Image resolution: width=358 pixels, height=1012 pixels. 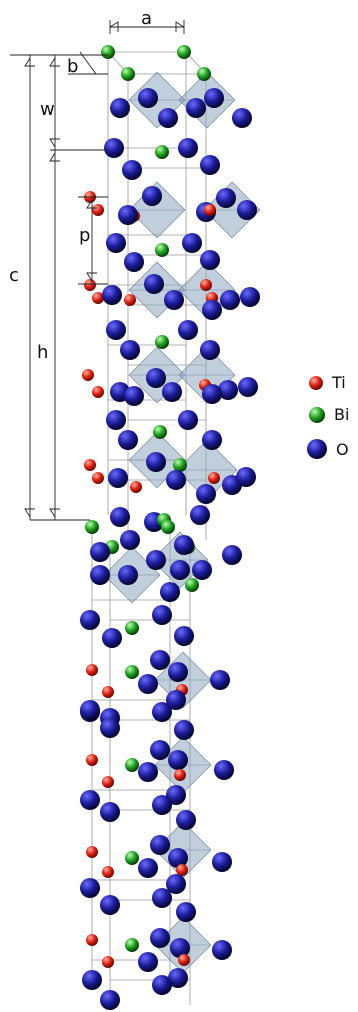 What do you see at coordinates (327, 382) in the screenshot?
I see `legend-ti: Ti` at bounding box center [327, 382].